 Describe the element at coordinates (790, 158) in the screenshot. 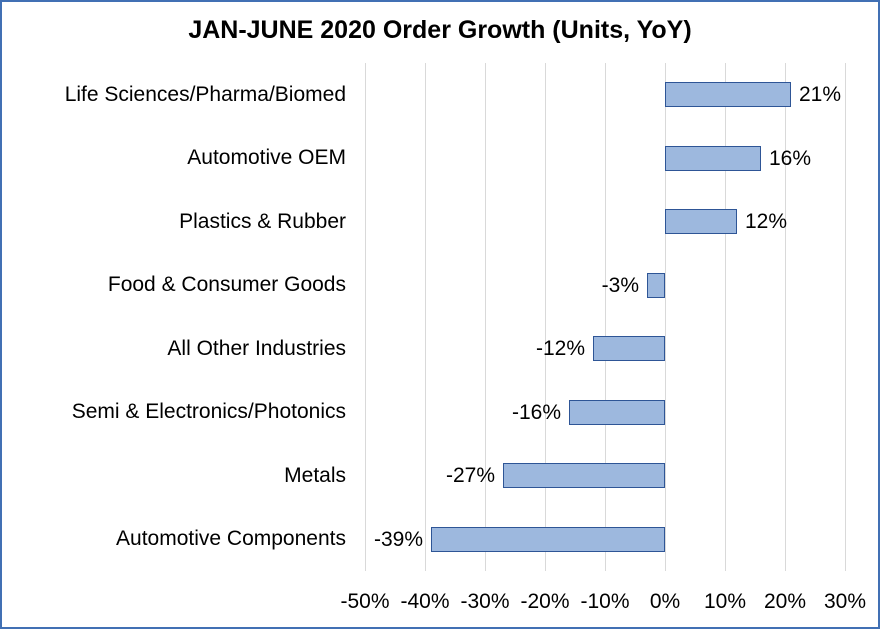

I see `value-label: 16%` at that location.